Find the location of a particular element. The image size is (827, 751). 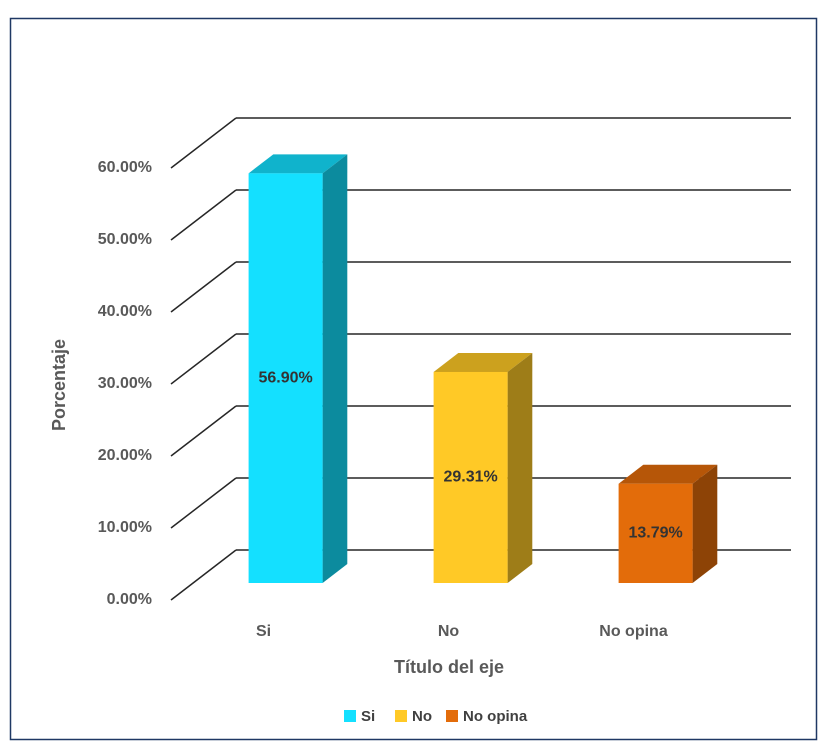

legend-label: No opina is located at coordinates (495, 716).